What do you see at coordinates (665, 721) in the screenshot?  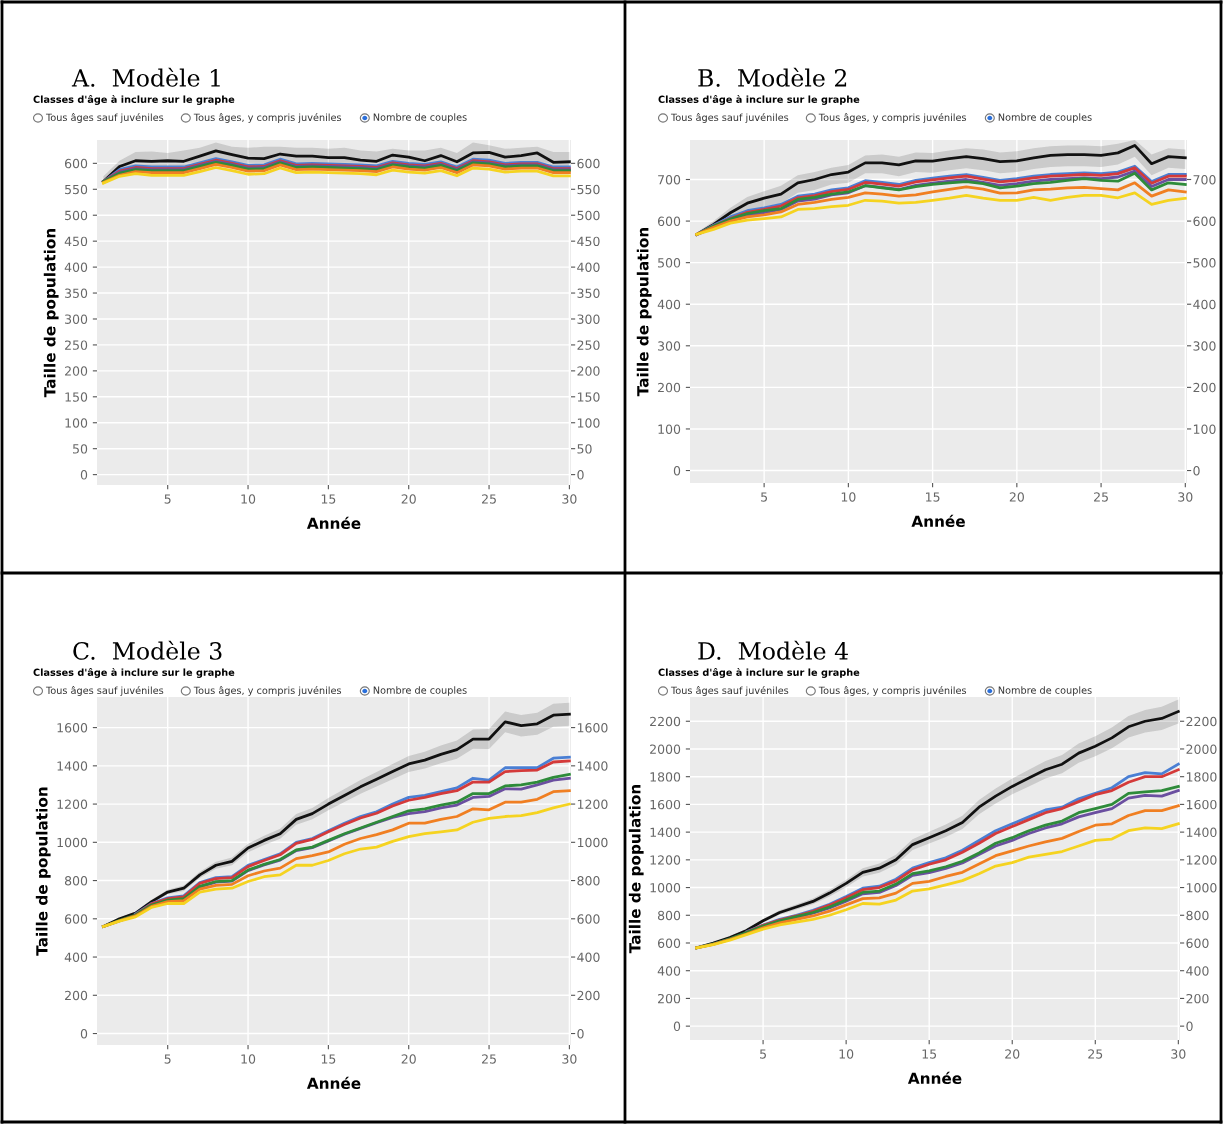 I see `y-tick-label: 2200` at bounding box center [665, 721].